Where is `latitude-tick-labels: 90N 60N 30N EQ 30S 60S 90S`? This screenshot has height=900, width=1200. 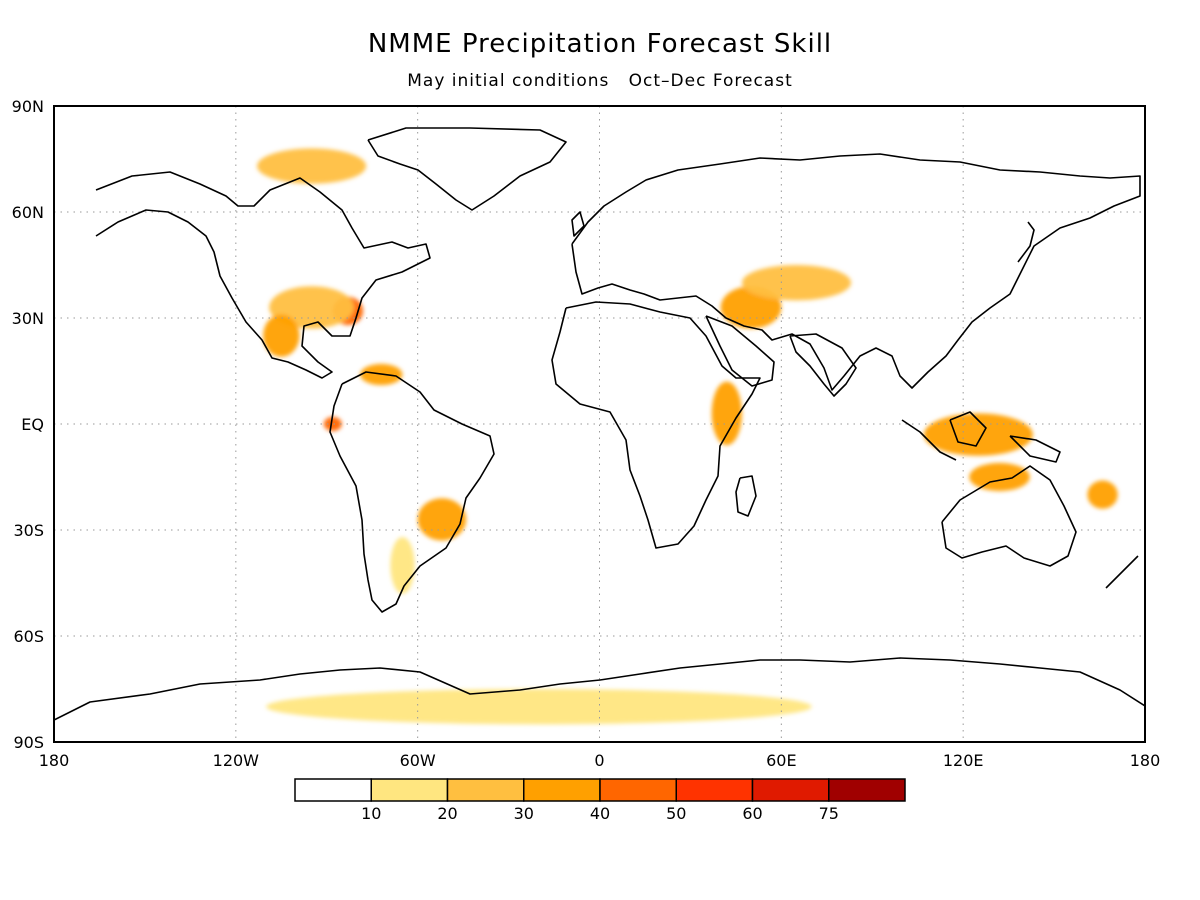
latitude-tick-labels: 90N 60N 30N EQ 30S 60S 90S is located at coordinates (28, 424).